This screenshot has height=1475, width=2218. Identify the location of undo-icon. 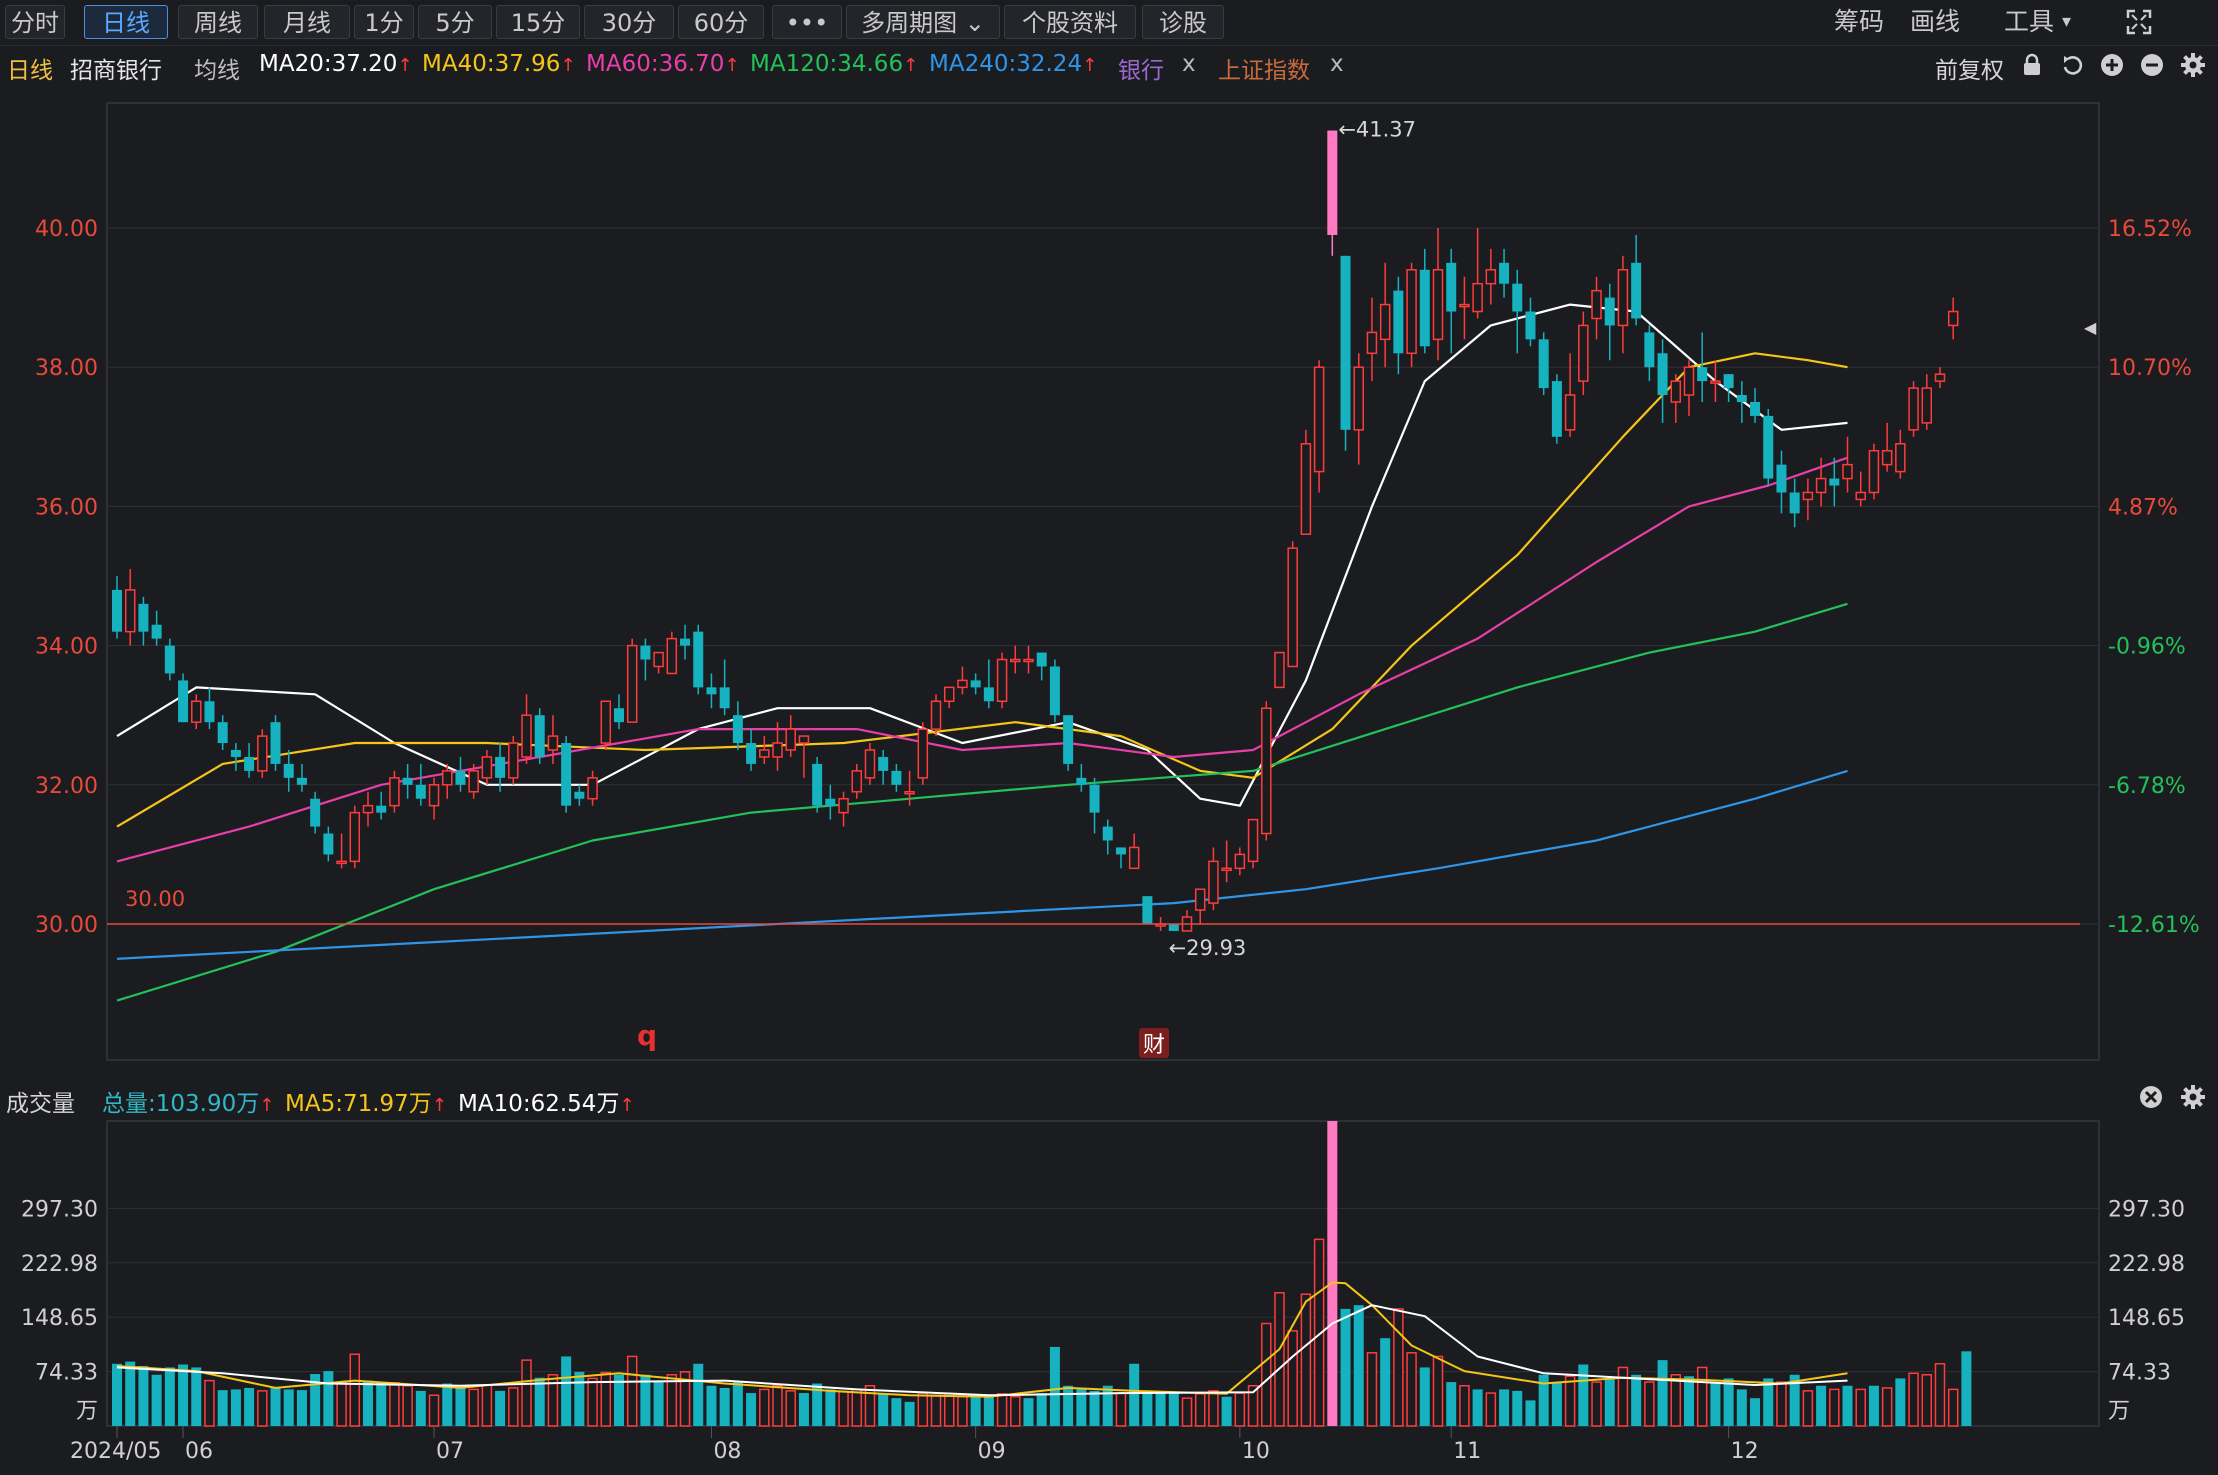
(2073, 68).